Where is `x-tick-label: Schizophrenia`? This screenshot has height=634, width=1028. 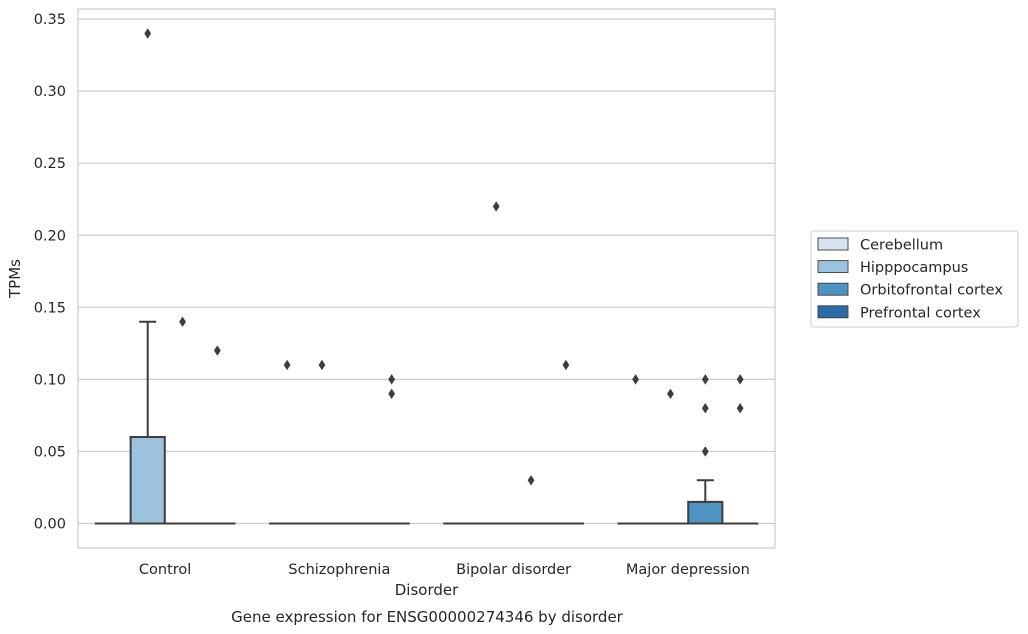 x-tick-label: Schizophrenia is located at coordinates (339, 570).